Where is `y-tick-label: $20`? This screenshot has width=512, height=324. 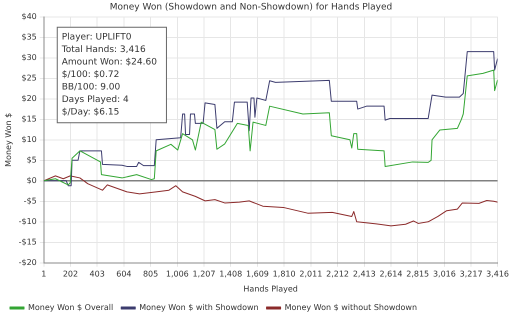 y-tick-label: $20 is located at coordinates (29, 98).